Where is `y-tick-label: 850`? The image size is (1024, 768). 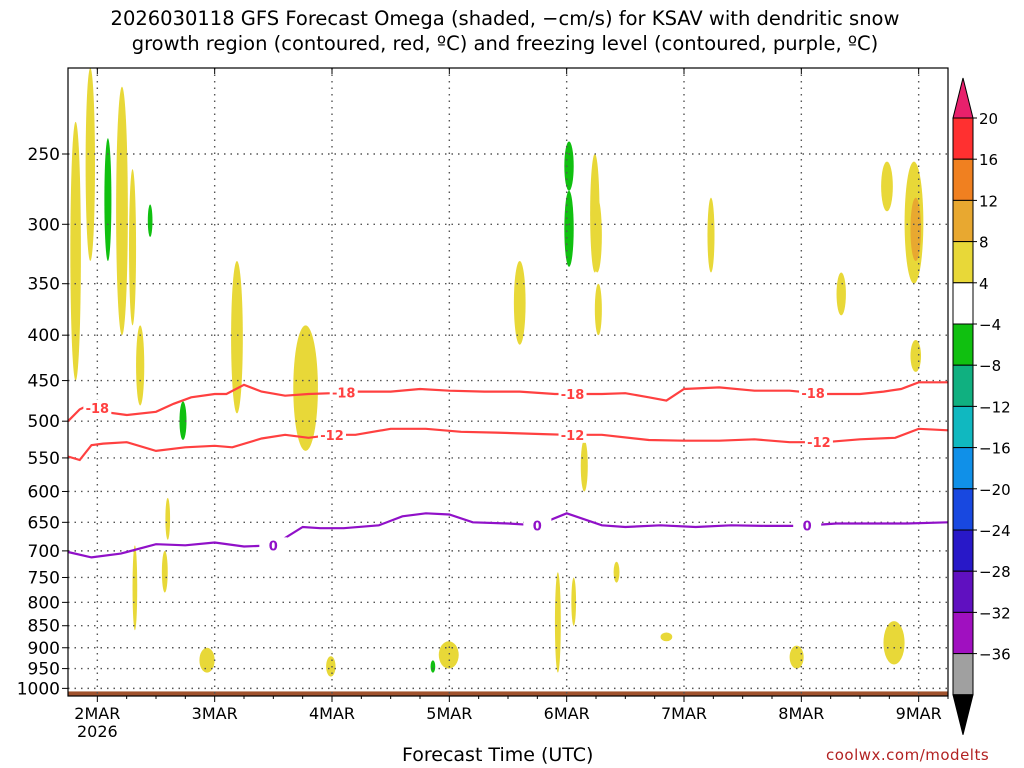
y-tick-label: 850 is located at coordinates (44, 627).